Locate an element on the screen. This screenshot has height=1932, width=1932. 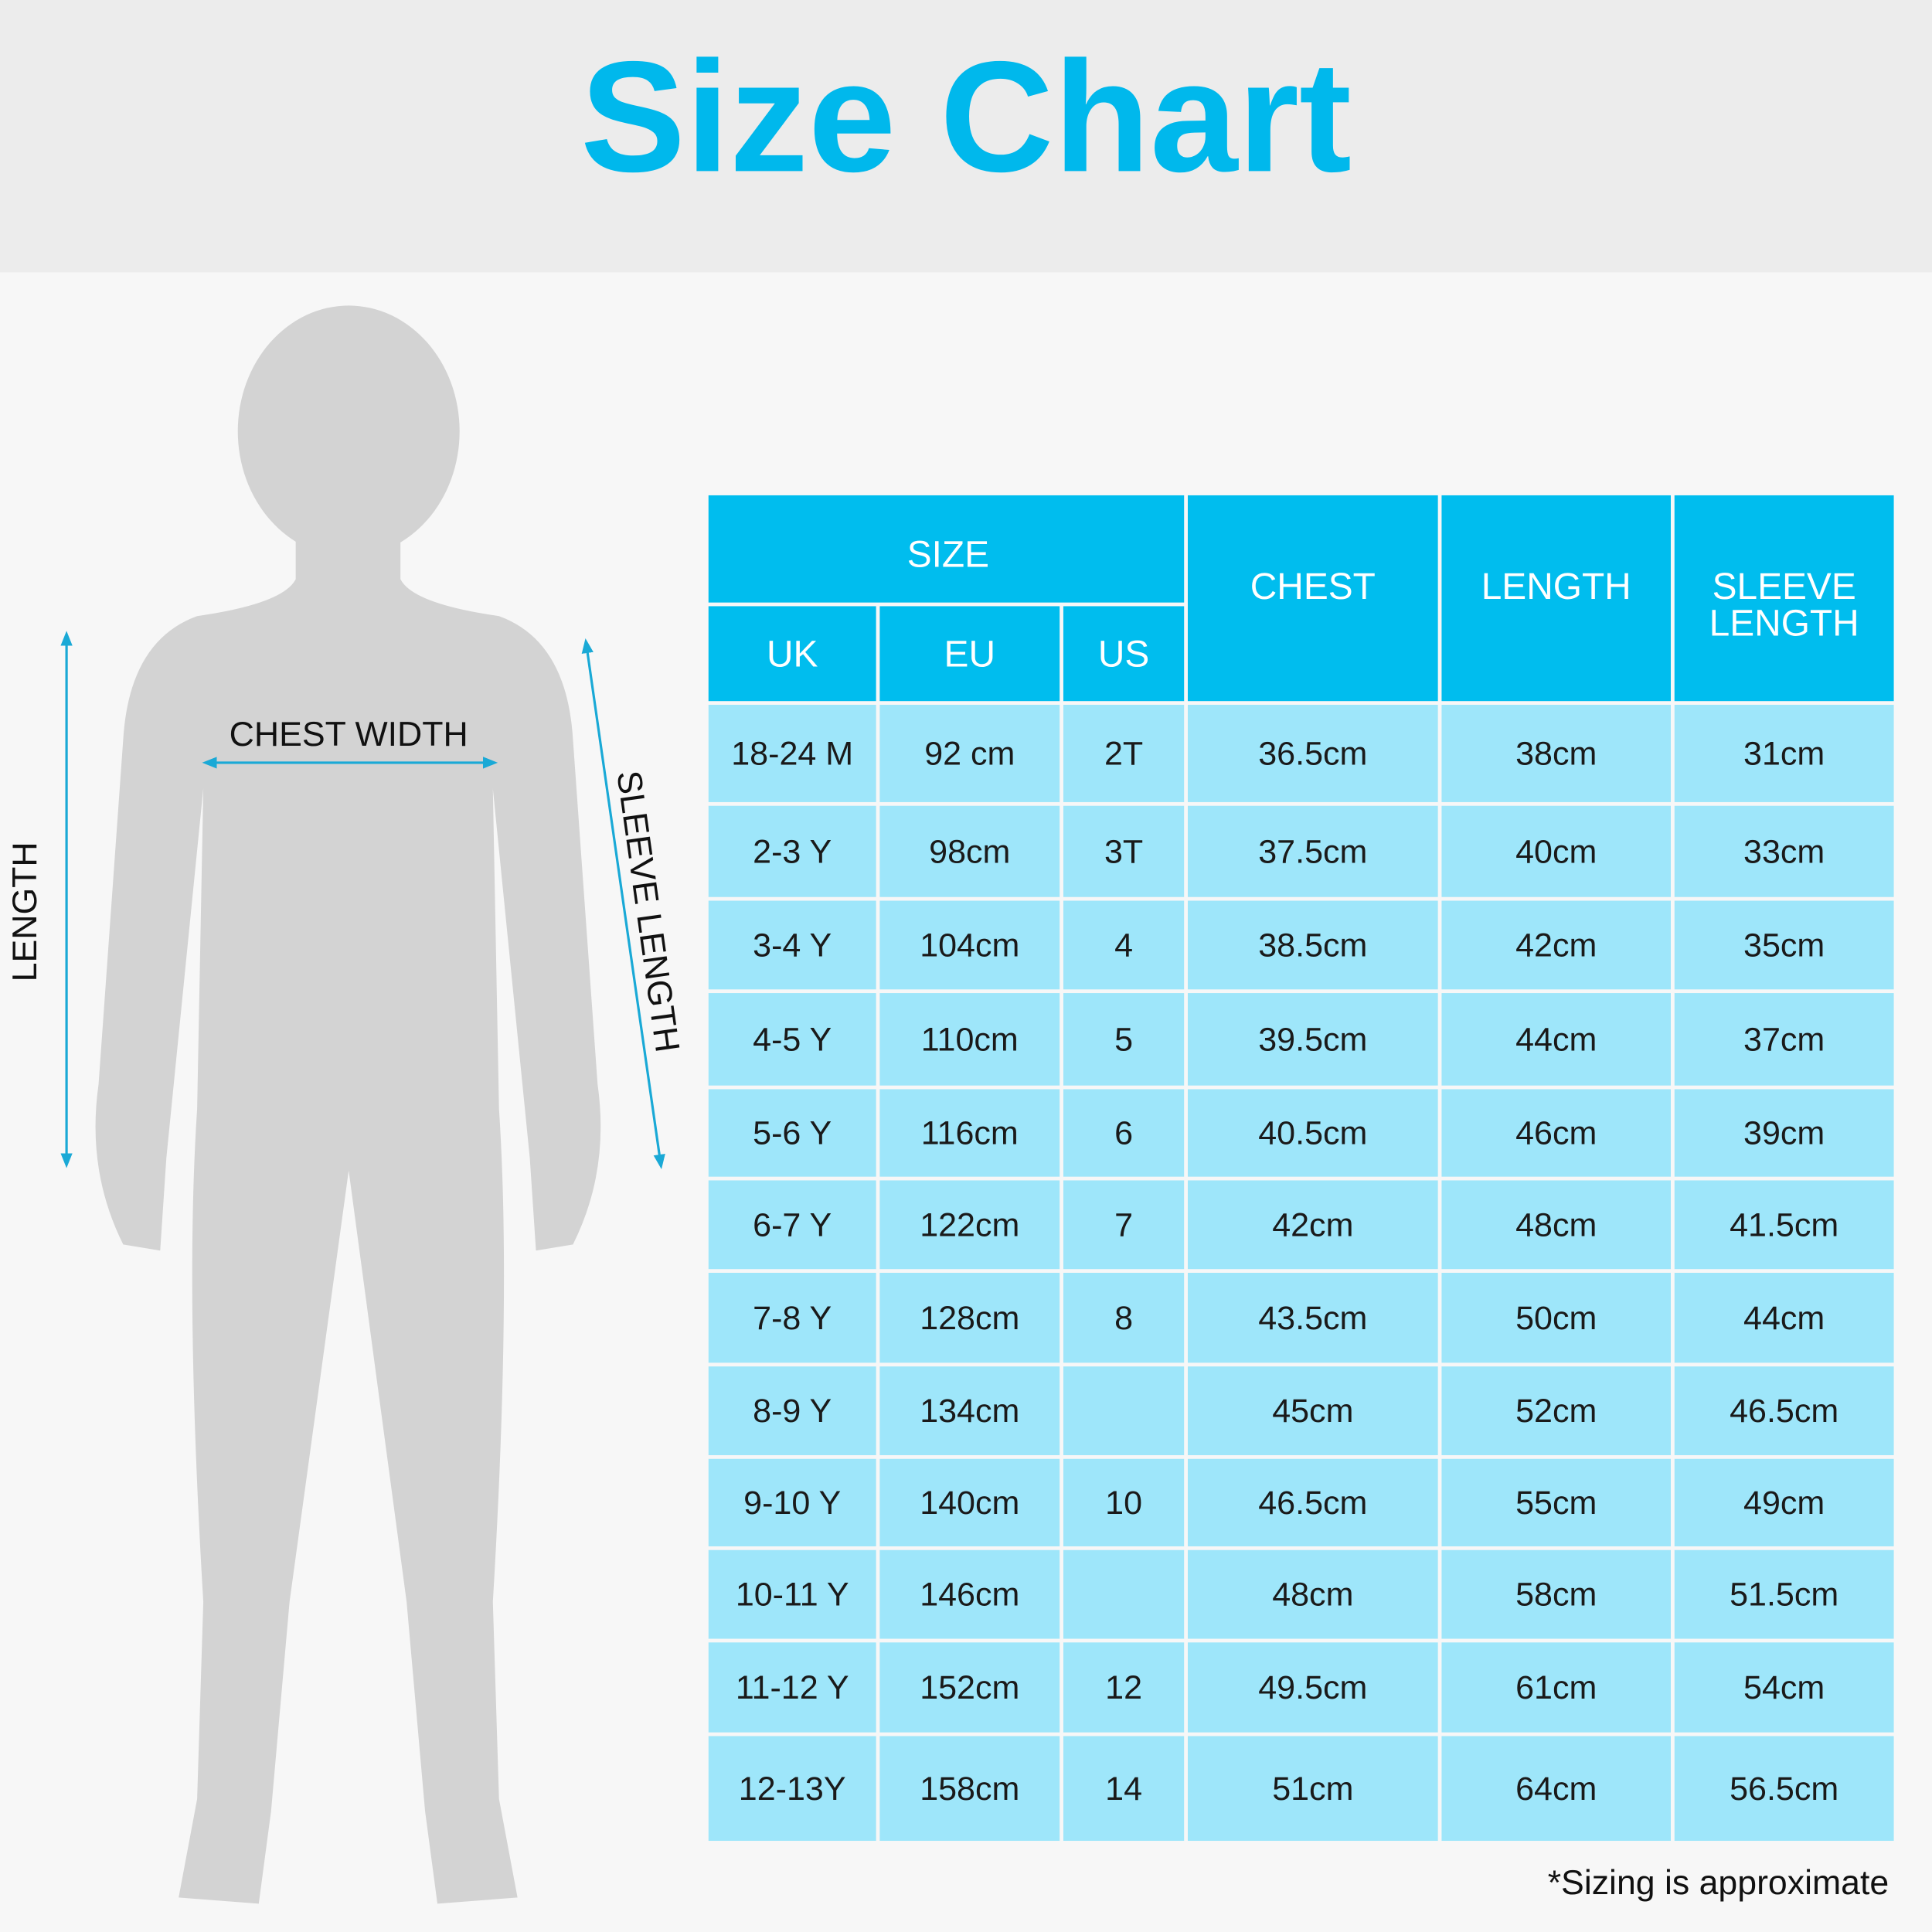
table-cell: 158cm is located at coordinates (970, 1789).